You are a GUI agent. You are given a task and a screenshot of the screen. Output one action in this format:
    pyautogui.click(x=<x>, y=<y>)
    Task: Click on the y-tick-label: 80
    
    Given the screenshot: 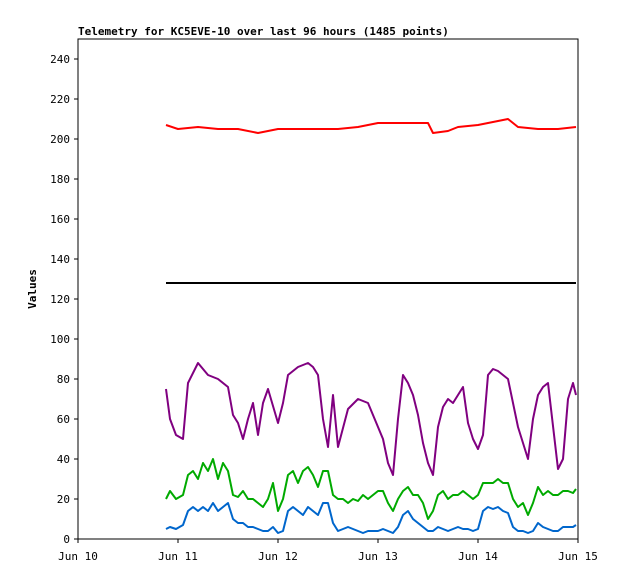 What is the action you would take?
    pyautogui.click(x=63, y=379)
    